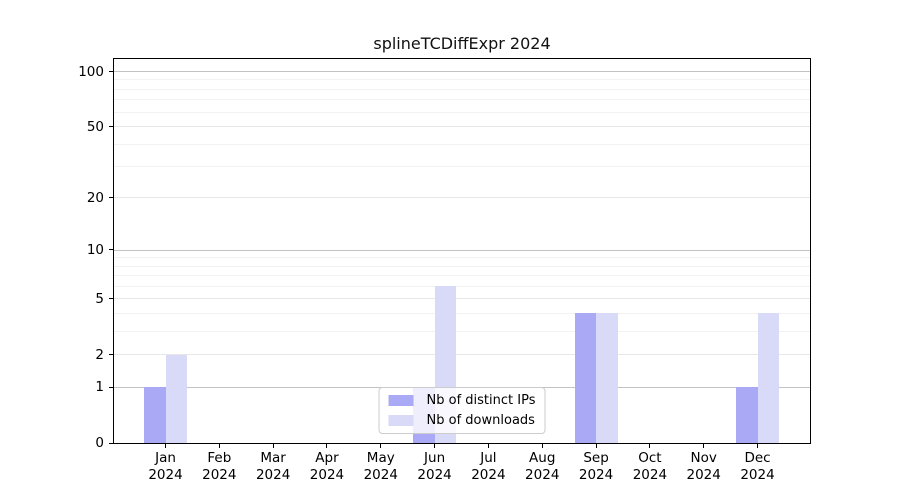 The width and height of the screenshot is (900, 500). What do you see at coordinates (95, 126) in the screenshot?
I see `y-tick-label-50: 50` at bounding box center [95, 126].